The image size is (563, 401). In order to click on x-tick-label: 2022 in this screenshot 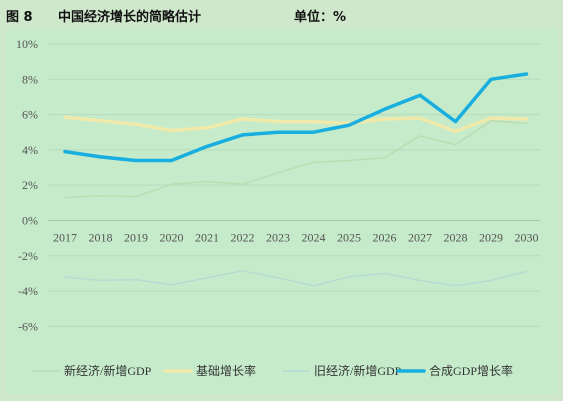, I will do `click(243, 237)`.